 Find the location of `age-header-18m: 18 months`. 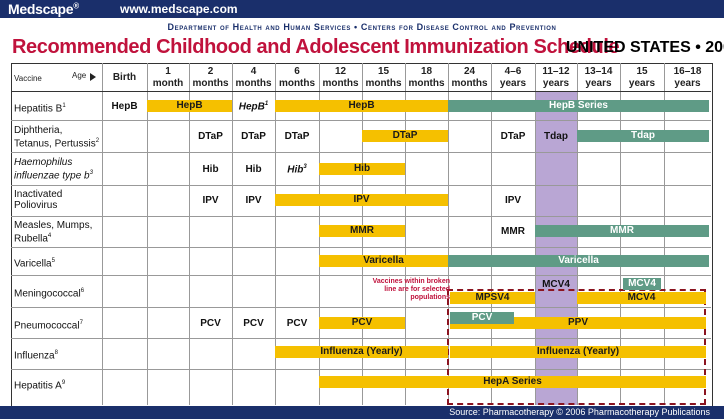

age-header-18m: 18 months is located at coordinates (426, 77).